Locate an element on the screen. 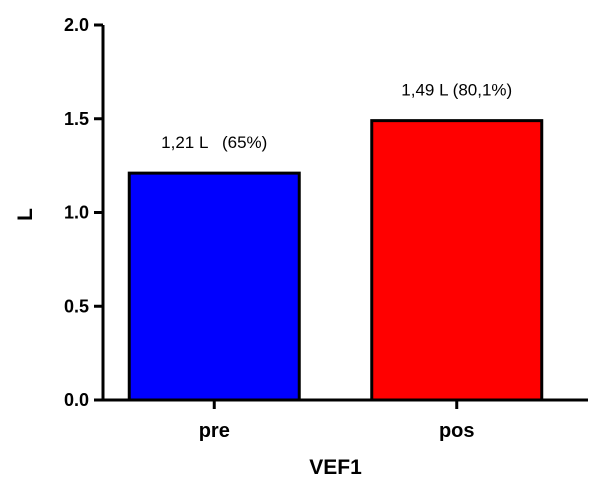 Image resolution: width=593 pixels, height=484 pixels. y-tick-label: 1.0 is located at coordinates (76, 213).